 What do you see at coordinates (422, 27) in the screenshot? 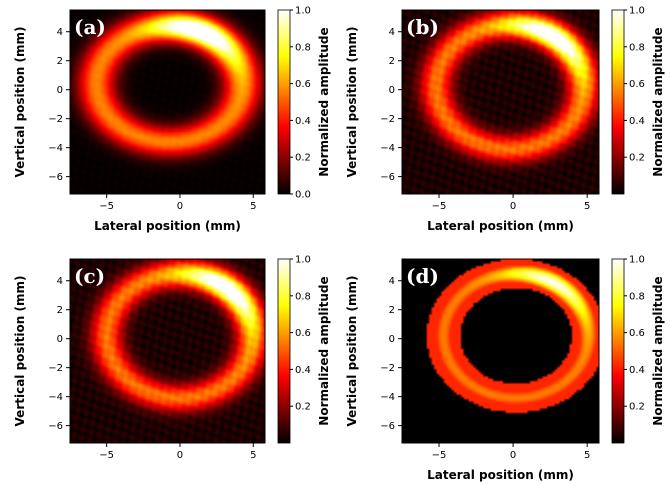
I see `panel-label: (b)` at bounding box center [422, 27].